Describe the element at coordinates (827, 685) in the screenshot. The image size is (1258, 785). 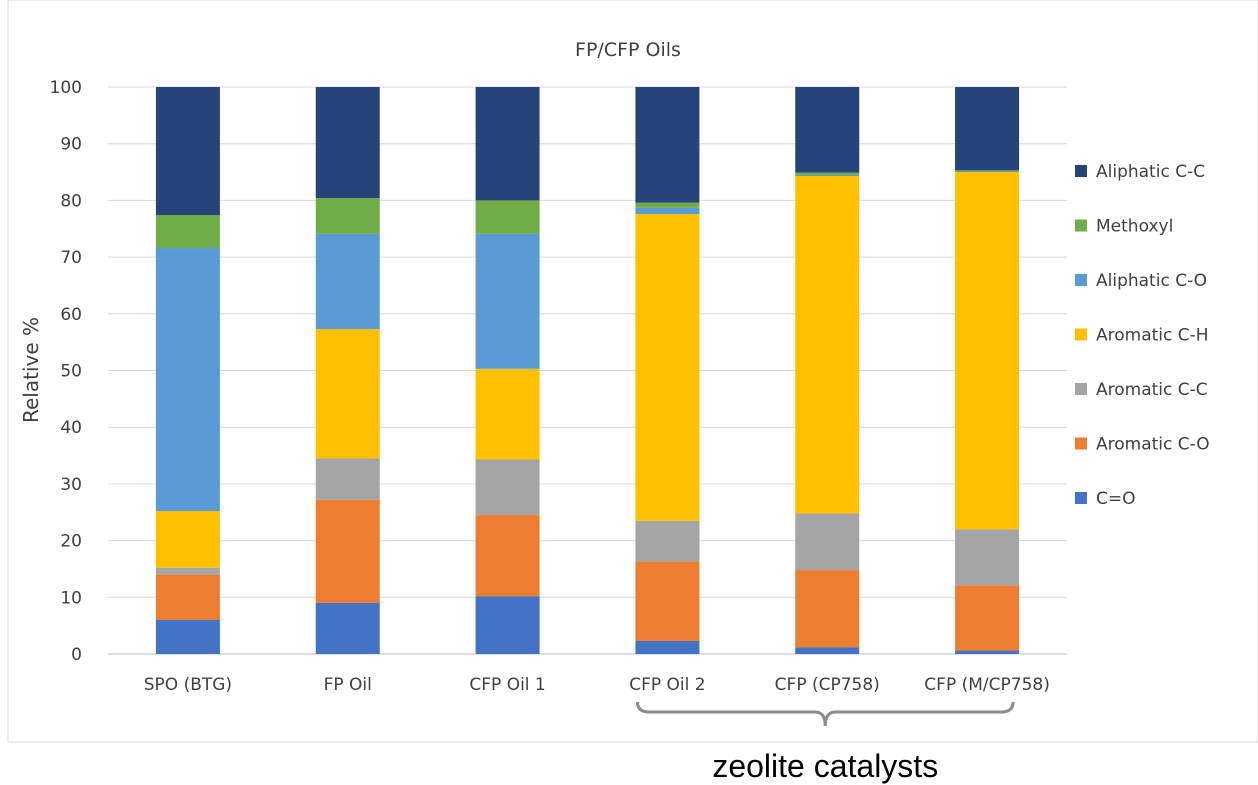
I see `x-tick-label: CFP (CP758)` at that location.